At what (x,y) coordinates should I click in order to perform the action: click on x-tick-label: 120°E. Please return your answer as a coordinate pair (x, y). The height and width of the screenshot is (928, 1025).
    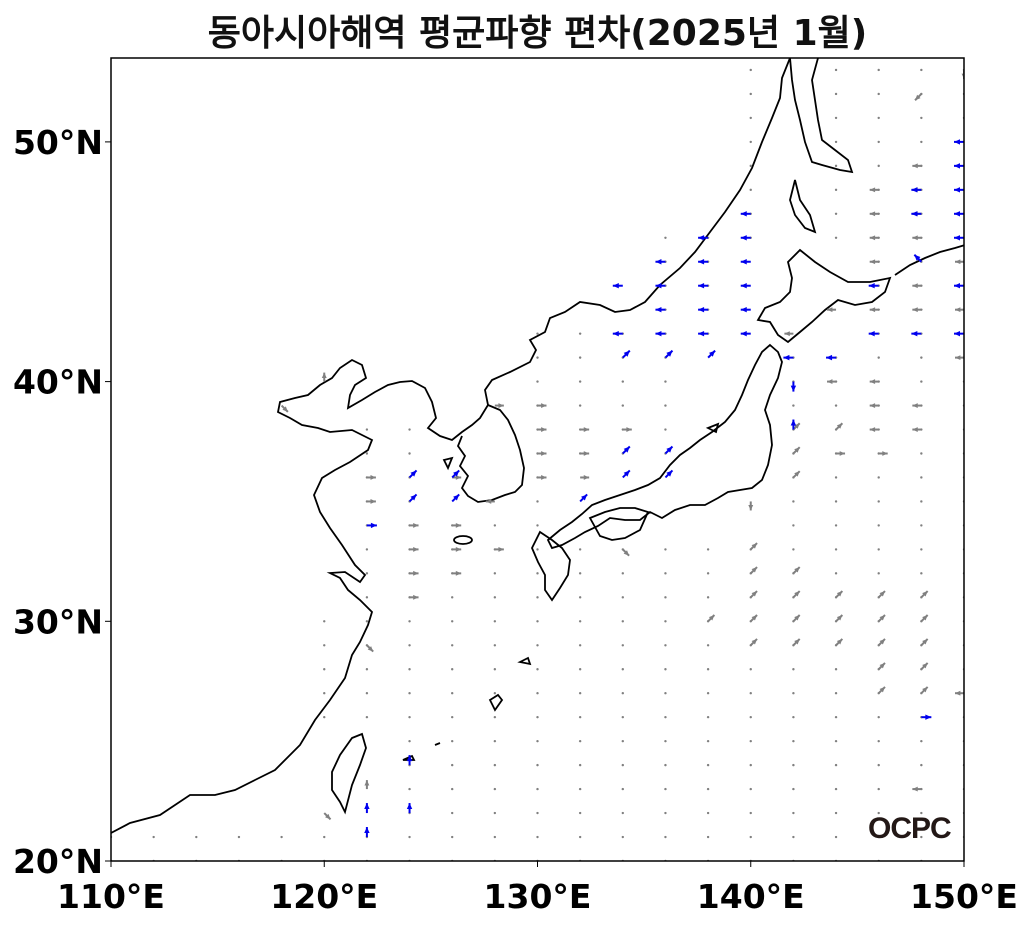
    Looking at the image, I should click on (324, 896).